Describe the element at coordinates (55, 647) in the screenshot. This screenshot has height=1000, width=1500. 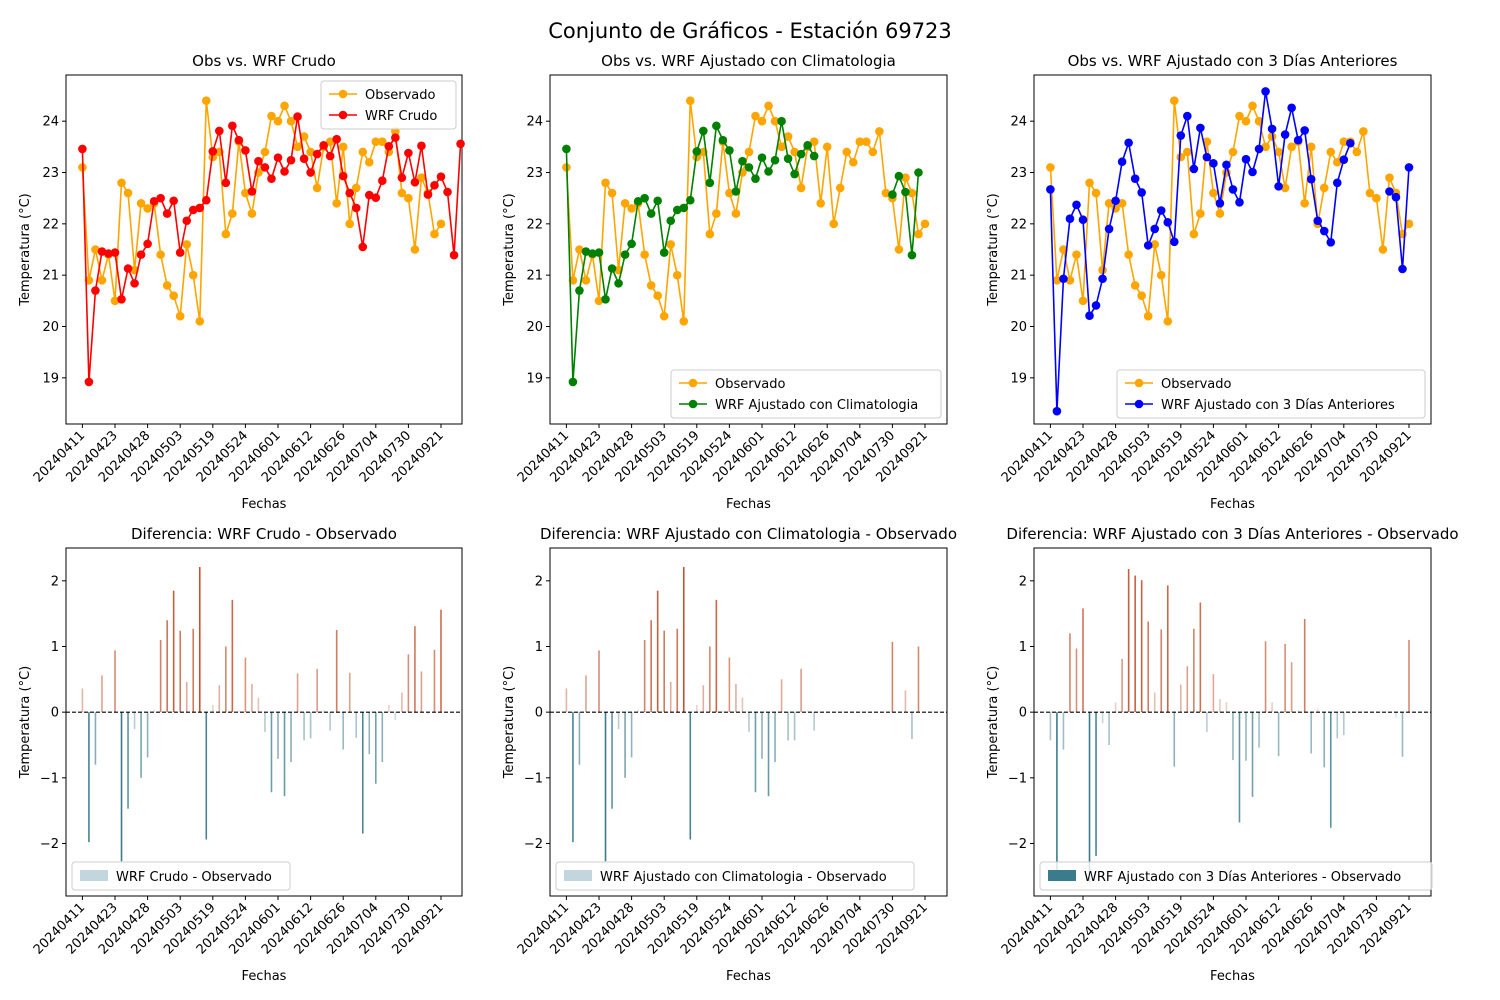
I see `y-tick-label: 1` at that location.